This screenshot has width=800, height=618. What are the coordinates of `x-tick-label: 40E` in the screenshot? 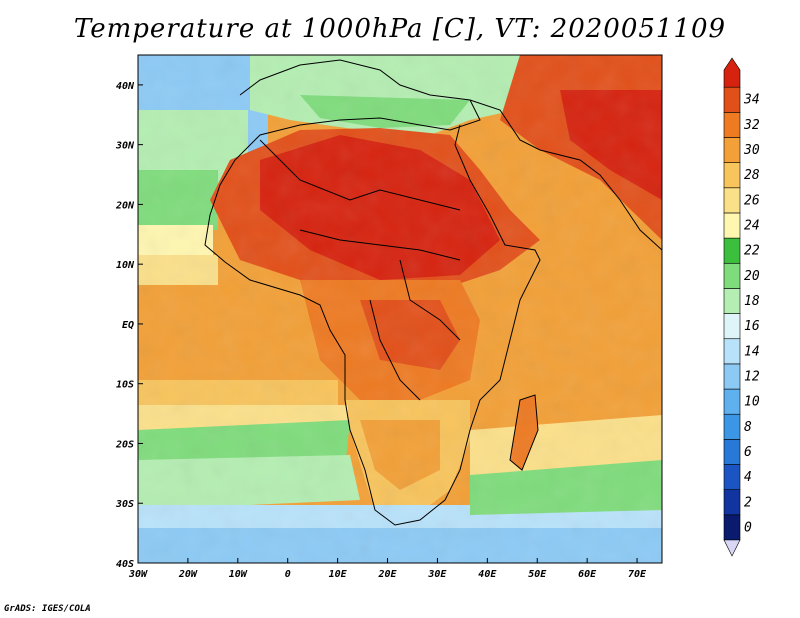 It's located at (487, 574).